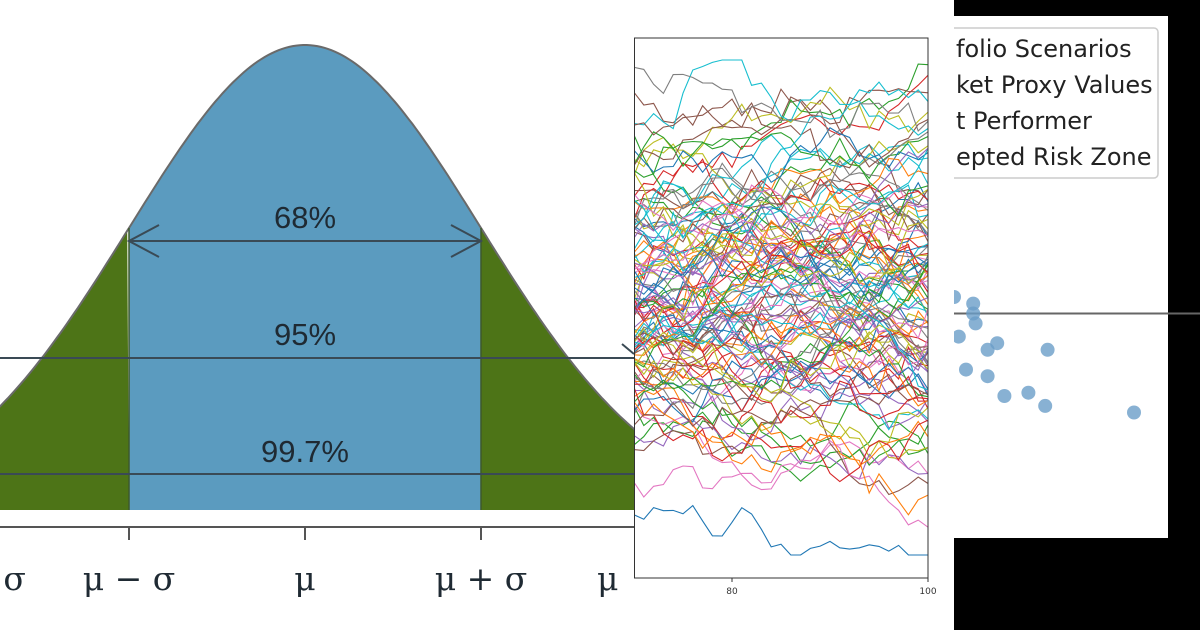 The width and height of the screenshot is (1200, 630). What do you see at coordinates (927, 592) in the screenshot?
I see `x-tick-label-1: 100` at bounding box center [927, 592].